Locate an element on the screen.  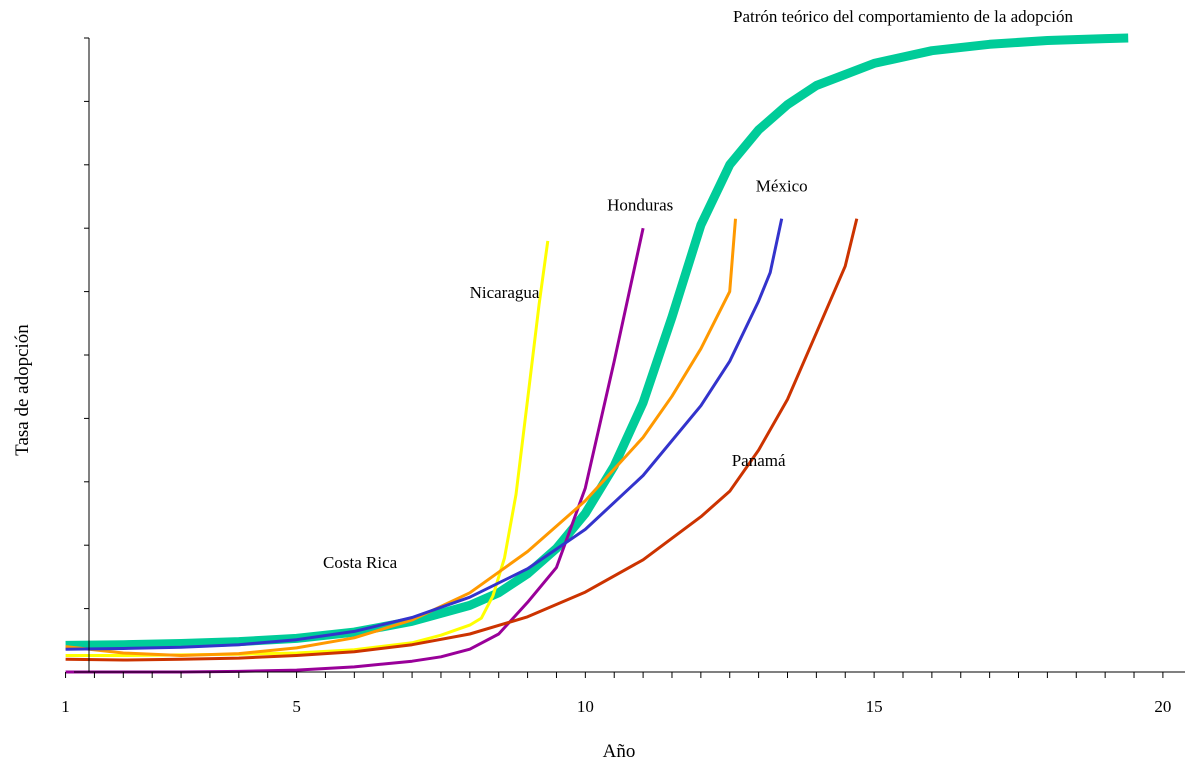
annotation-panama: Panamá is located at coordinates (759, 460).